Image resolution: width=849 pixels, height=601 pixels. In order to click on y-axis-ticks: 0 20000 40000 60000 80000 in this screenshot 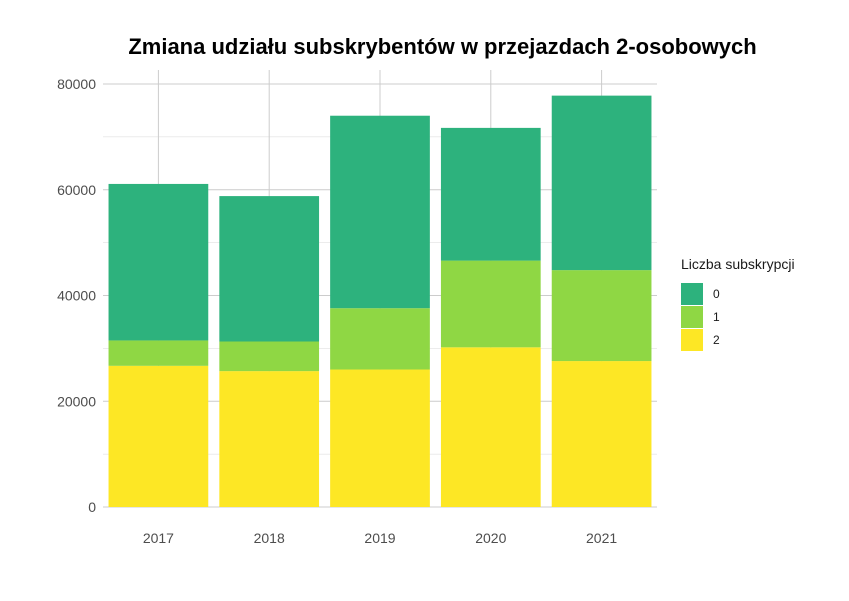, I will do `click(76, 295)`.